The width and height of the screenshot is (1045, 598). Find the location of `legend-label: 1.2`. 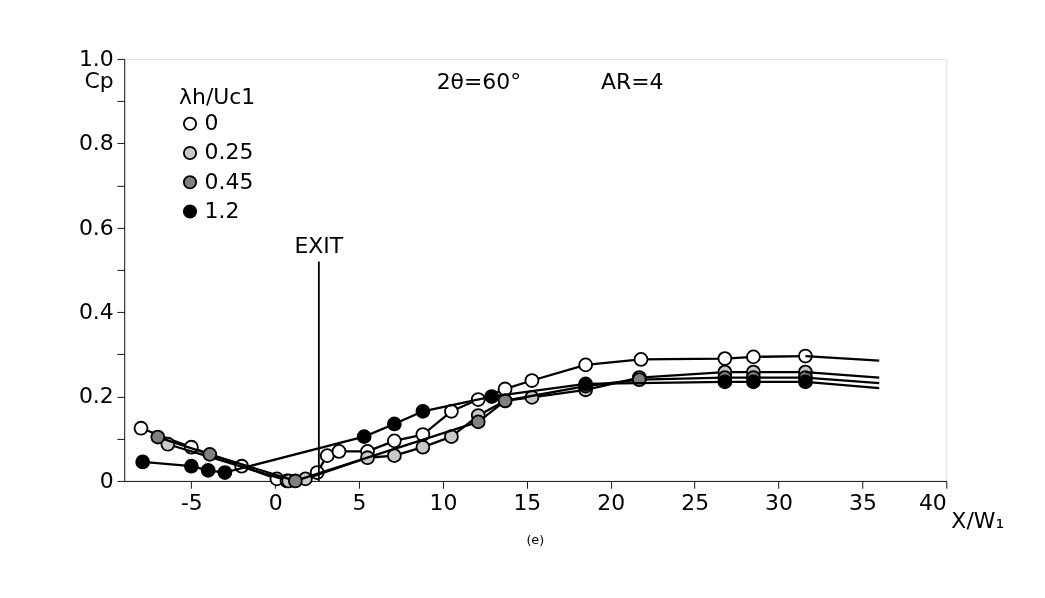

legend-label: 1.2 is located at coordinates (222, 210).